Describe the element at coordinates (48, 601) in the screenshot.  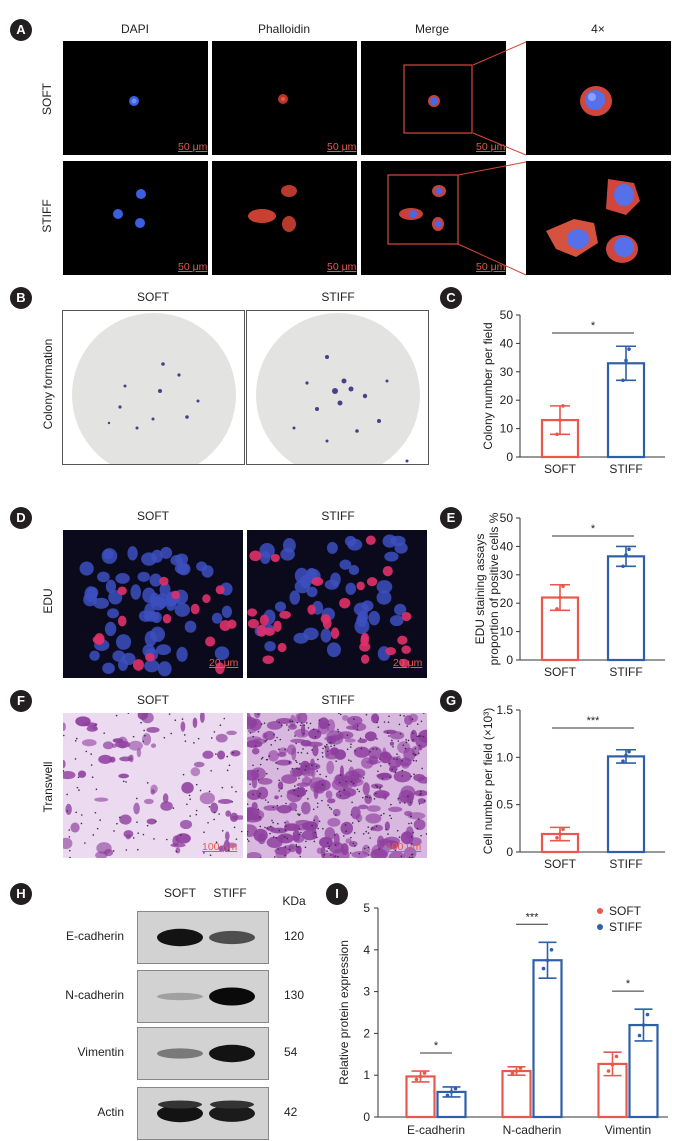
I see `row-label-edu: EDU` at that location.